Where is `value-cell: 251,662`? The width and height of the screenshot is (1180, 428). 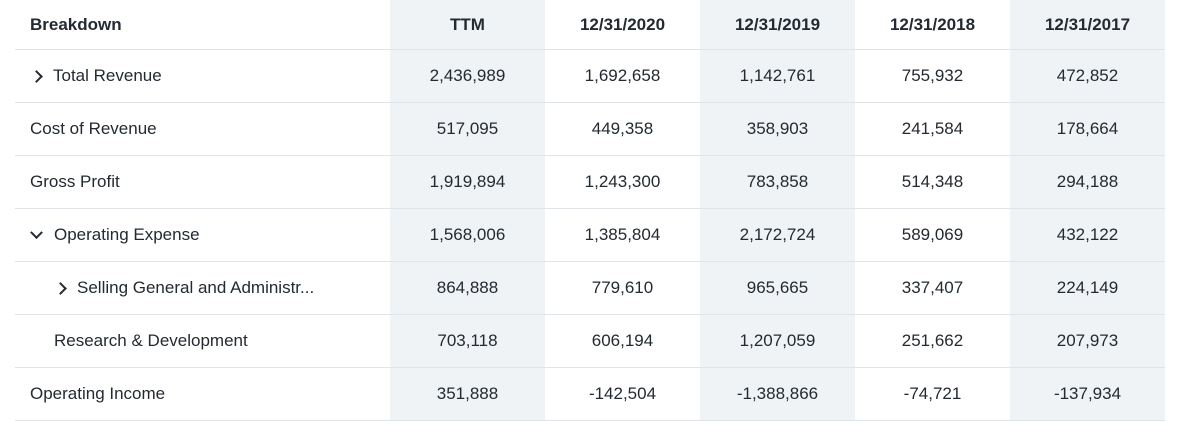 value-cell: 251,662 is located at coordinates (932, 340).